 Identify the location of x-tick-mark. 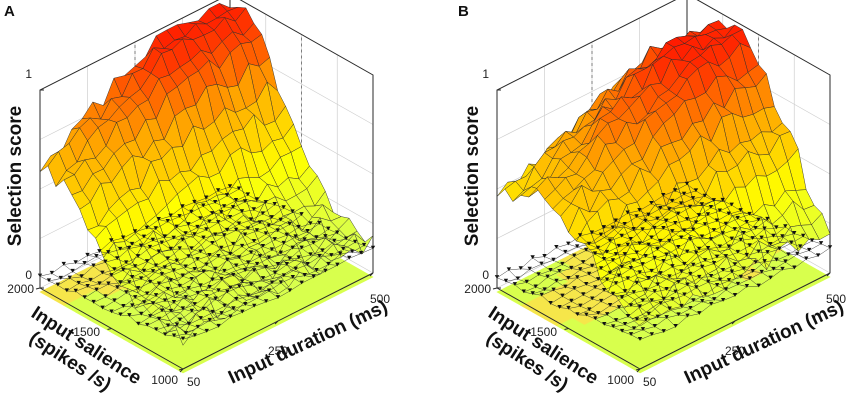
(828, 274).